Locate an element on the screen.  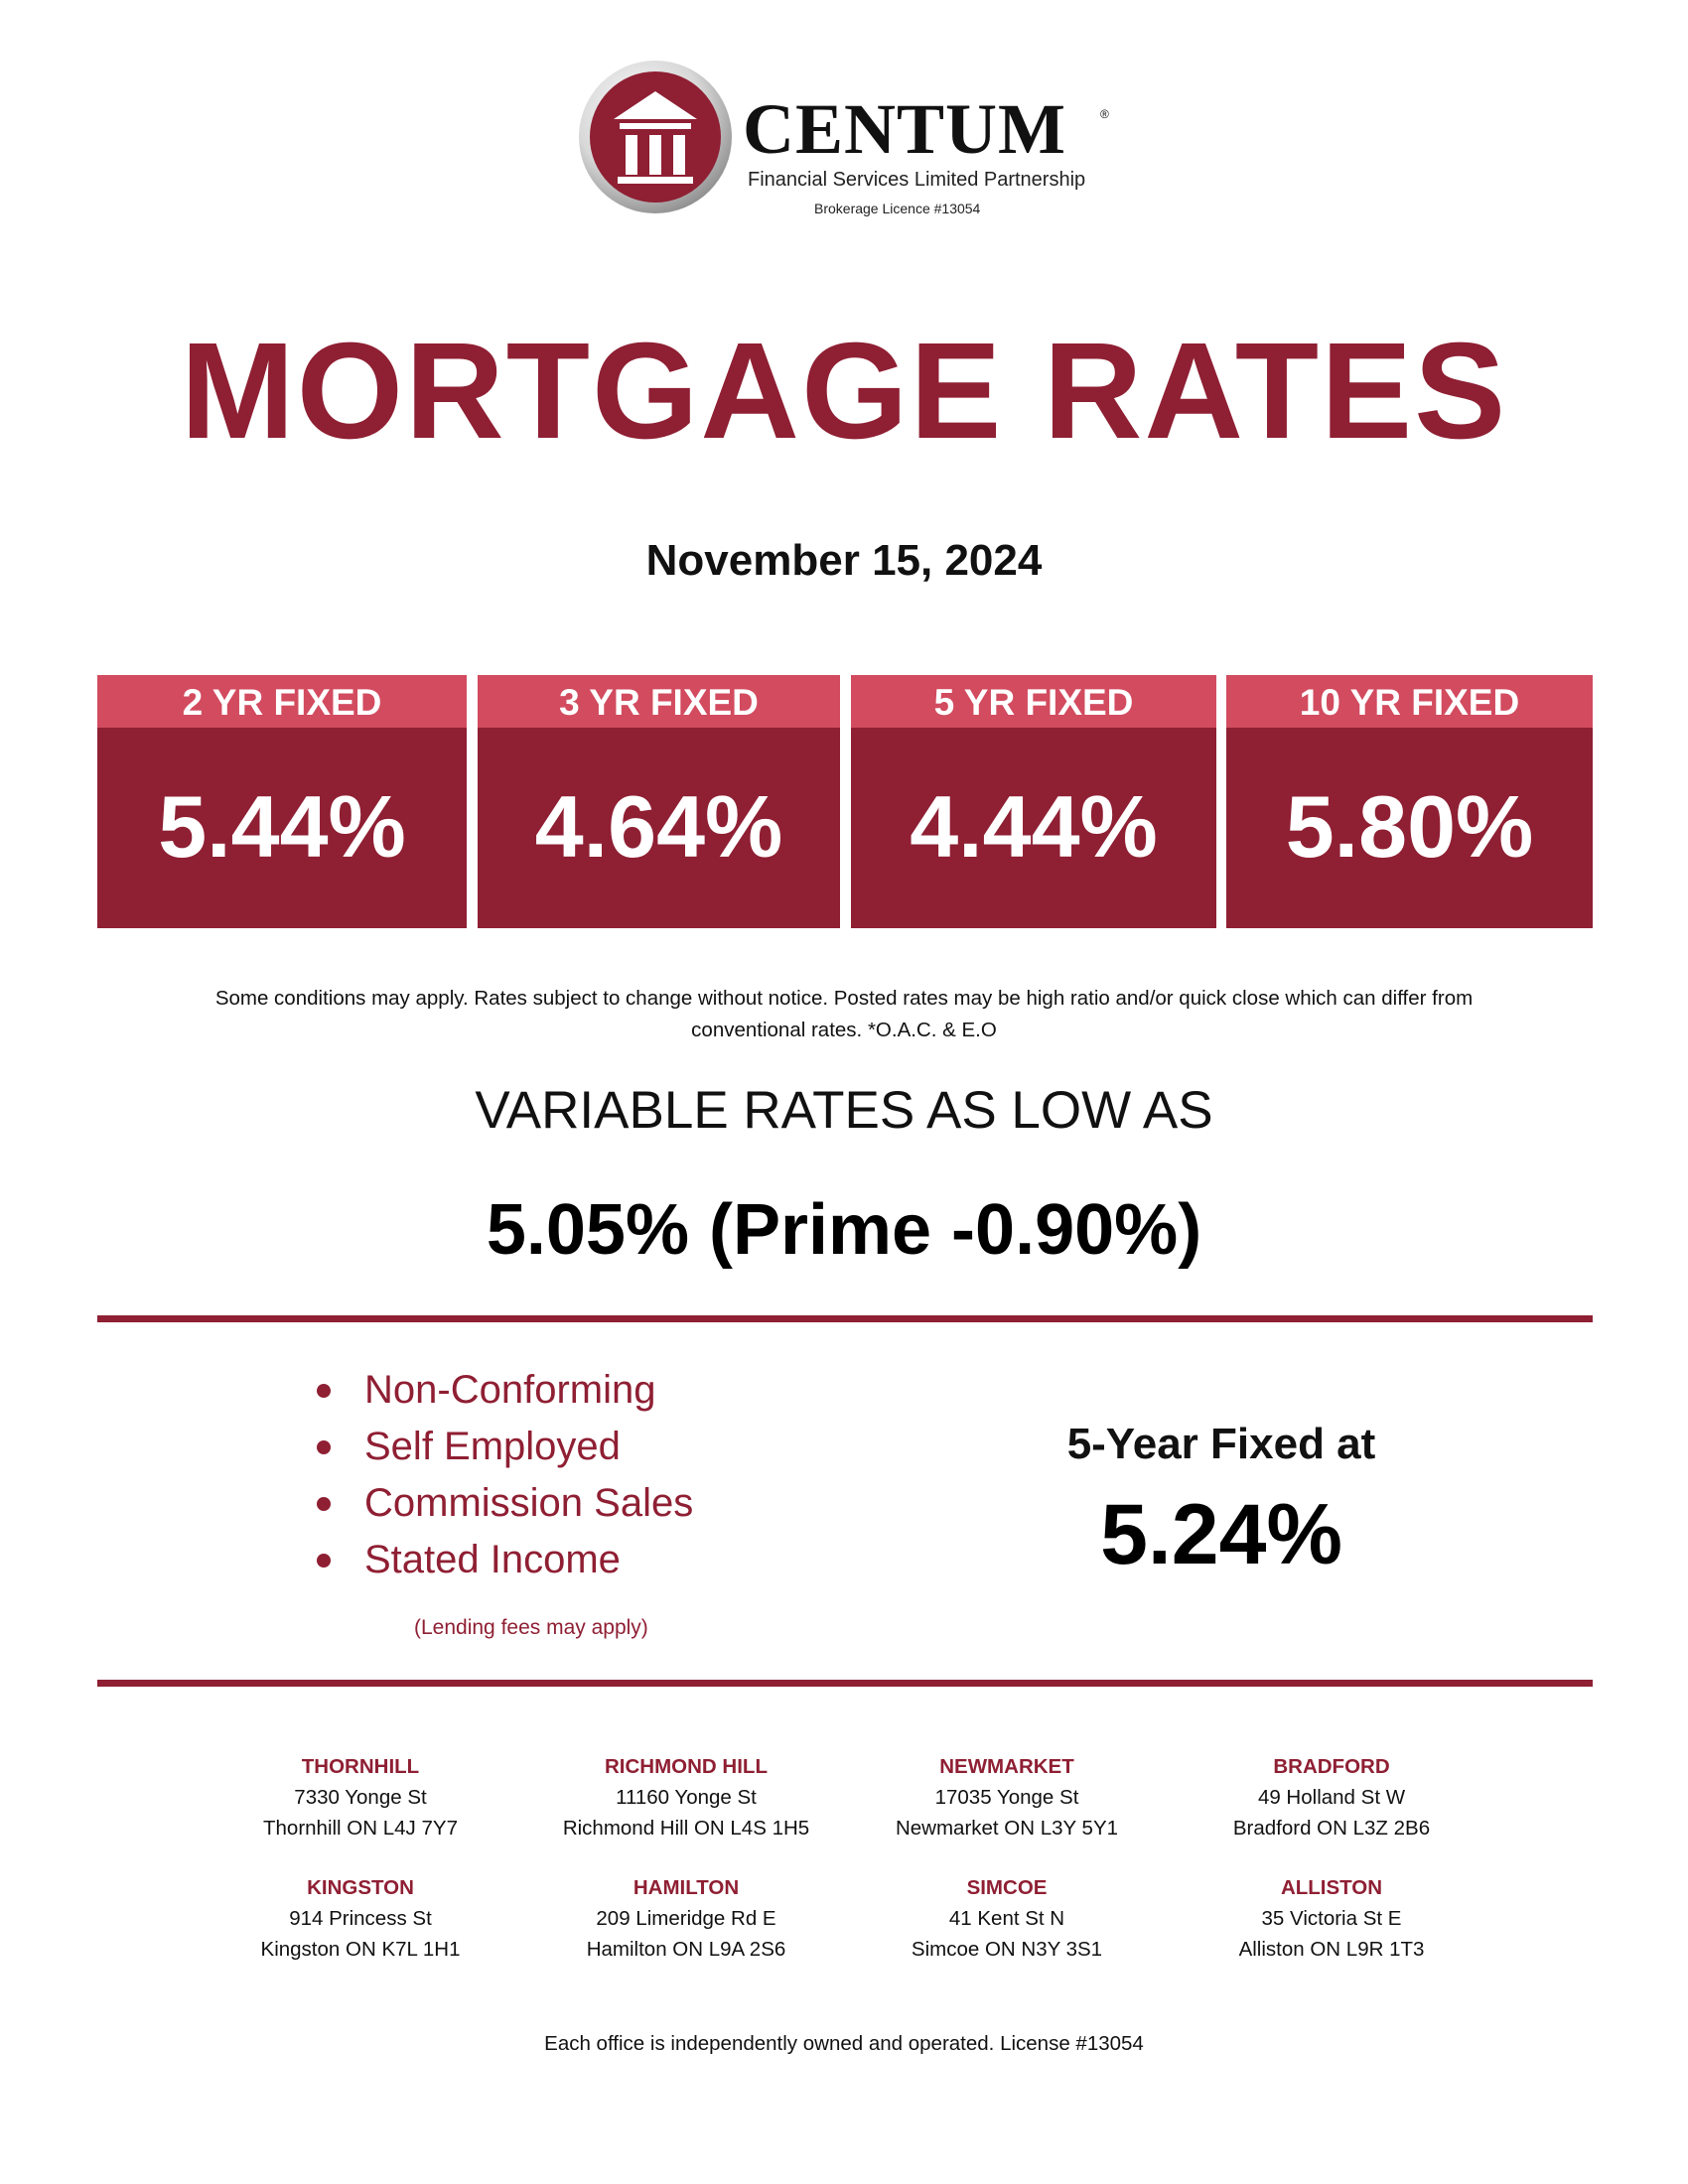
special-fixed-value: 5.24% is located at coordinates (1221, 1534).